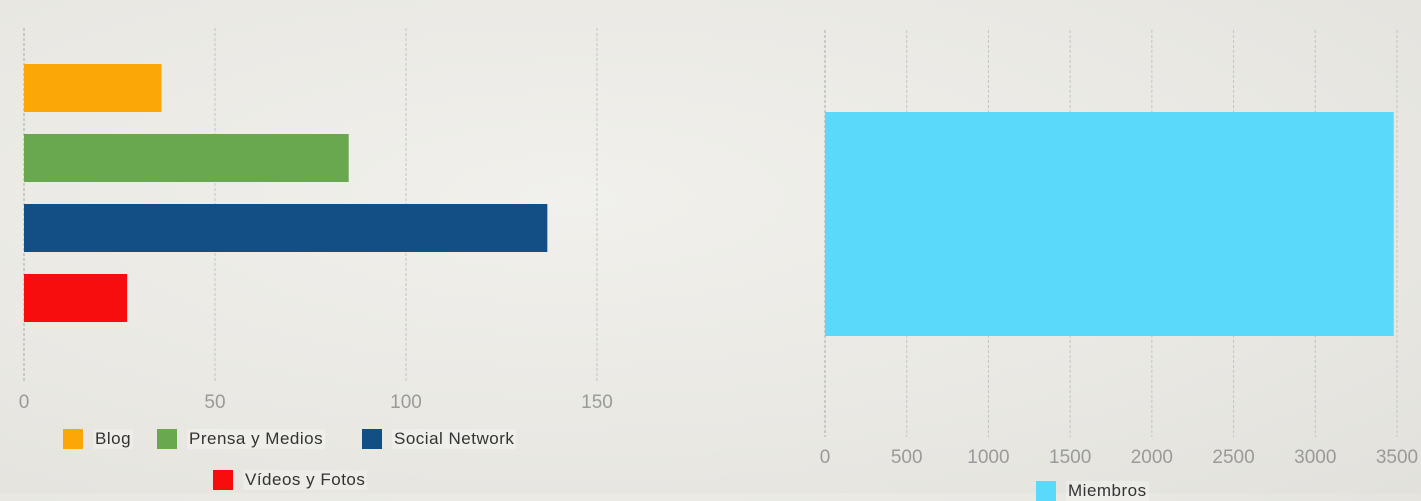  Describe the element at coordinates (1315, 457) in the screenshot. I see `chart-2-x-tick-label: 3000` at that location.